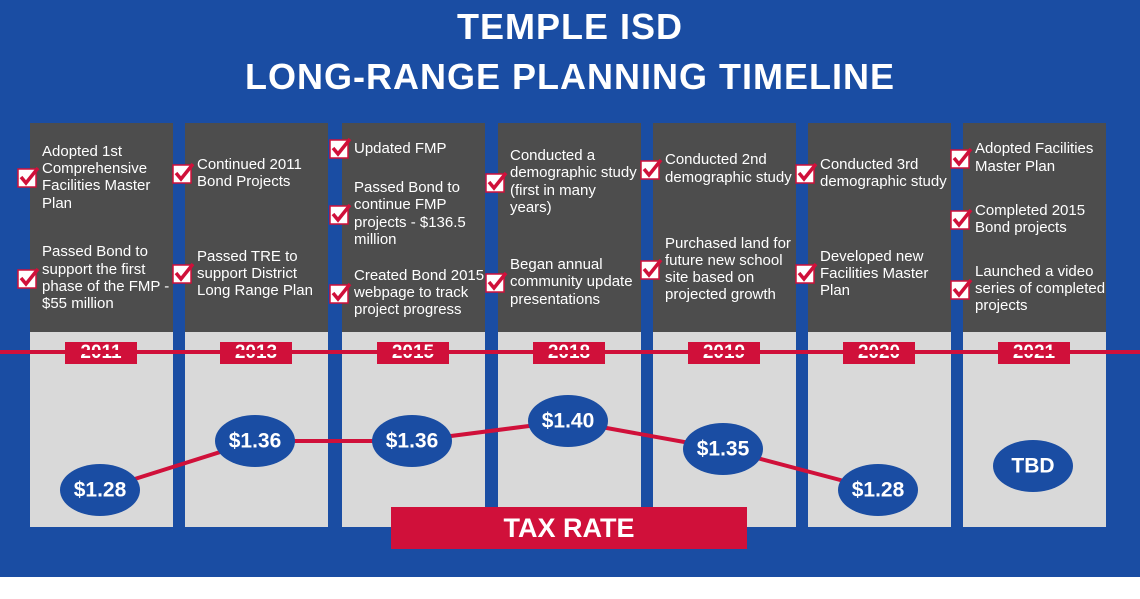  I want to click on milestone: Updated FMP, so click(407, 148).